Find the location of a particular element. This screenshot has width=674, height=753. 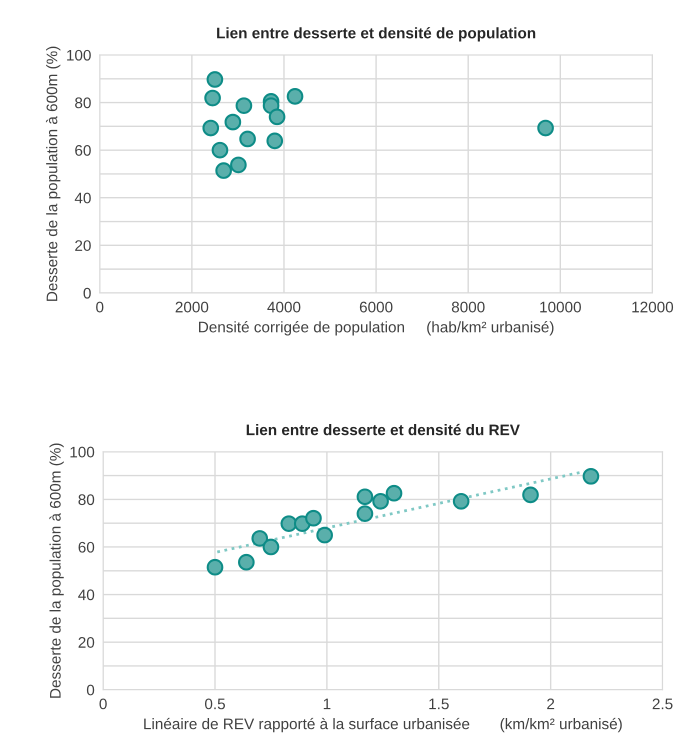

chart-title: Lien entre desserte et densité de population is located at coordinates (376, 34).